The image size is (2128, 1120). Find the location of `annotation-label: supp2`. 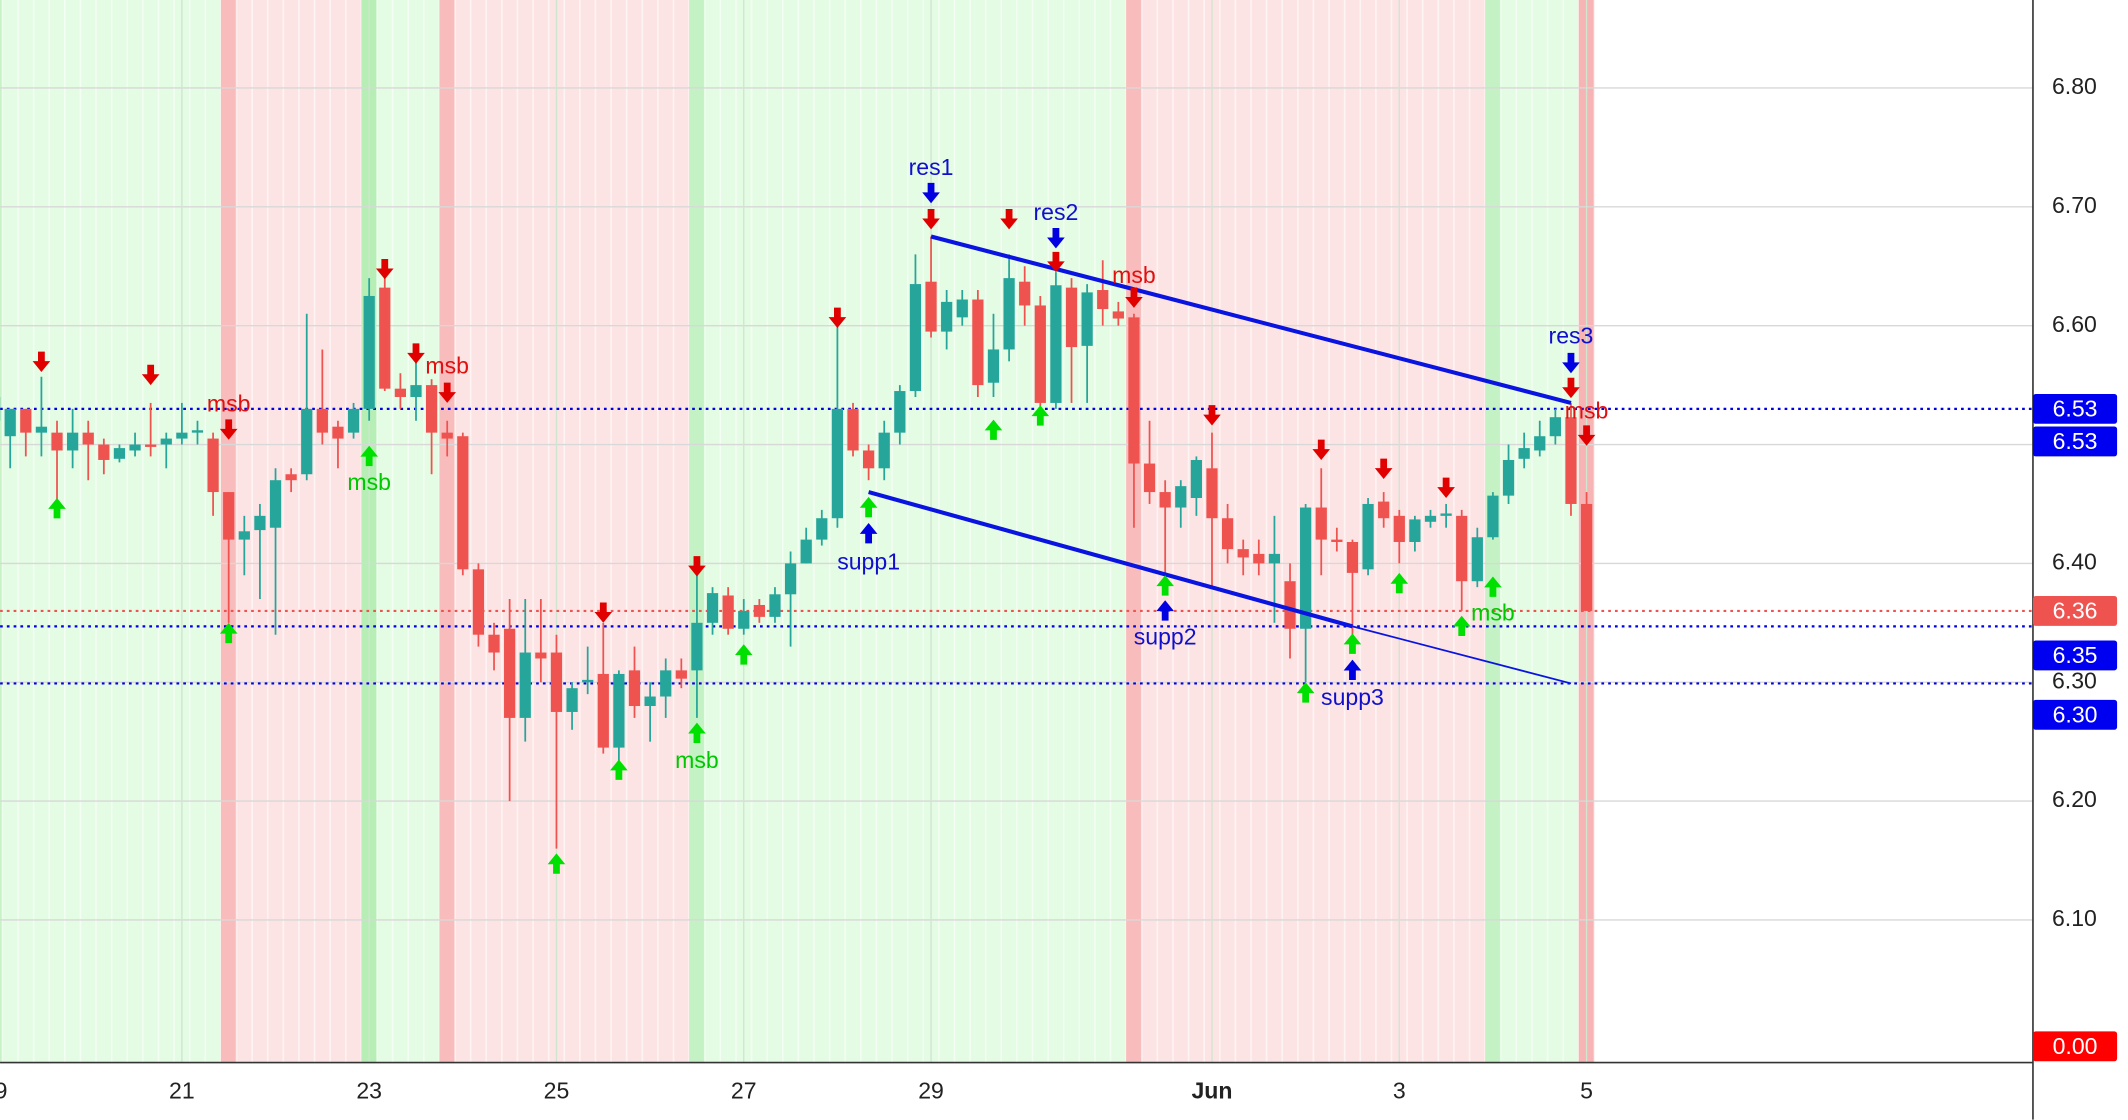

annotation-label: supp2 is located at coordinates (1165, 636).